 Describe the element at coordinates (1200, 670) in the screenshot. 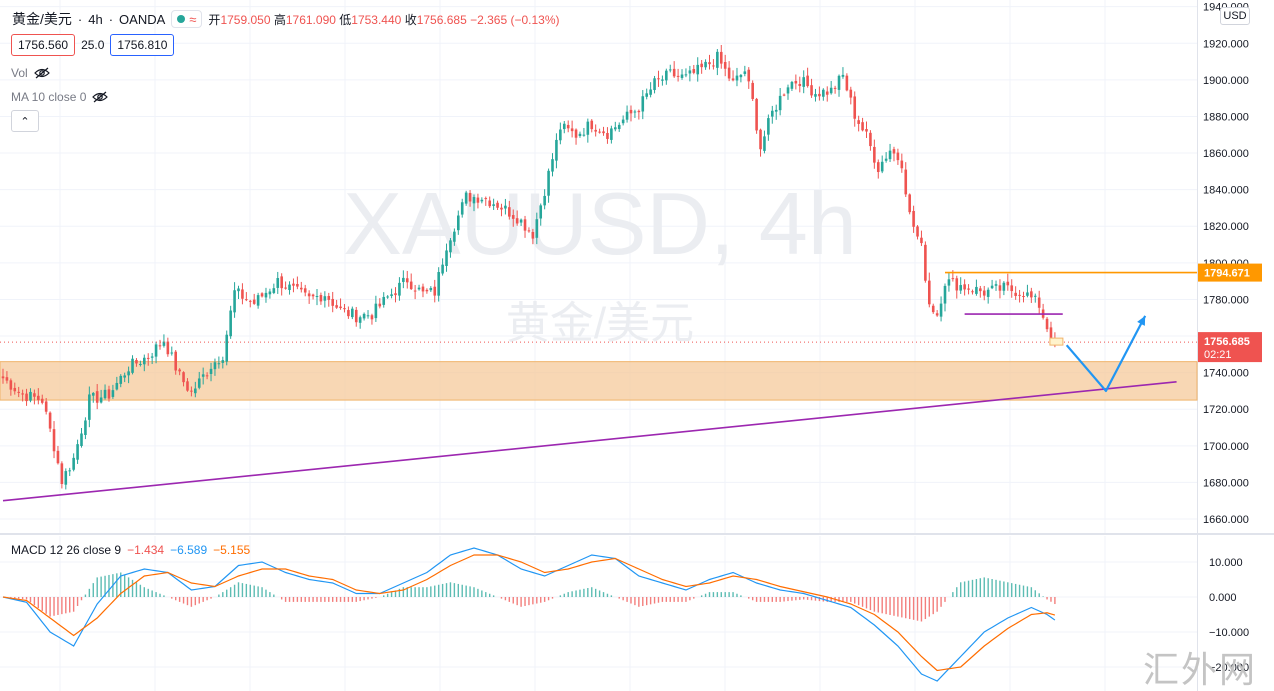

I see `site-watermark: 汇外网` at that location.